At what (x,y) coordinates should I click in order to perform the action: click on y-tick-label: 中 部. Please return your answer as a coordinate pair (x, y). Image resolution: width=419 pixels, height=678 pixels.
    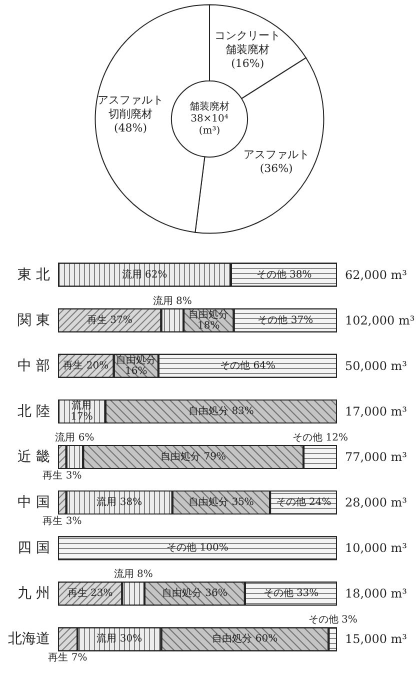
    Looking at the image, I should click on (34, 366).